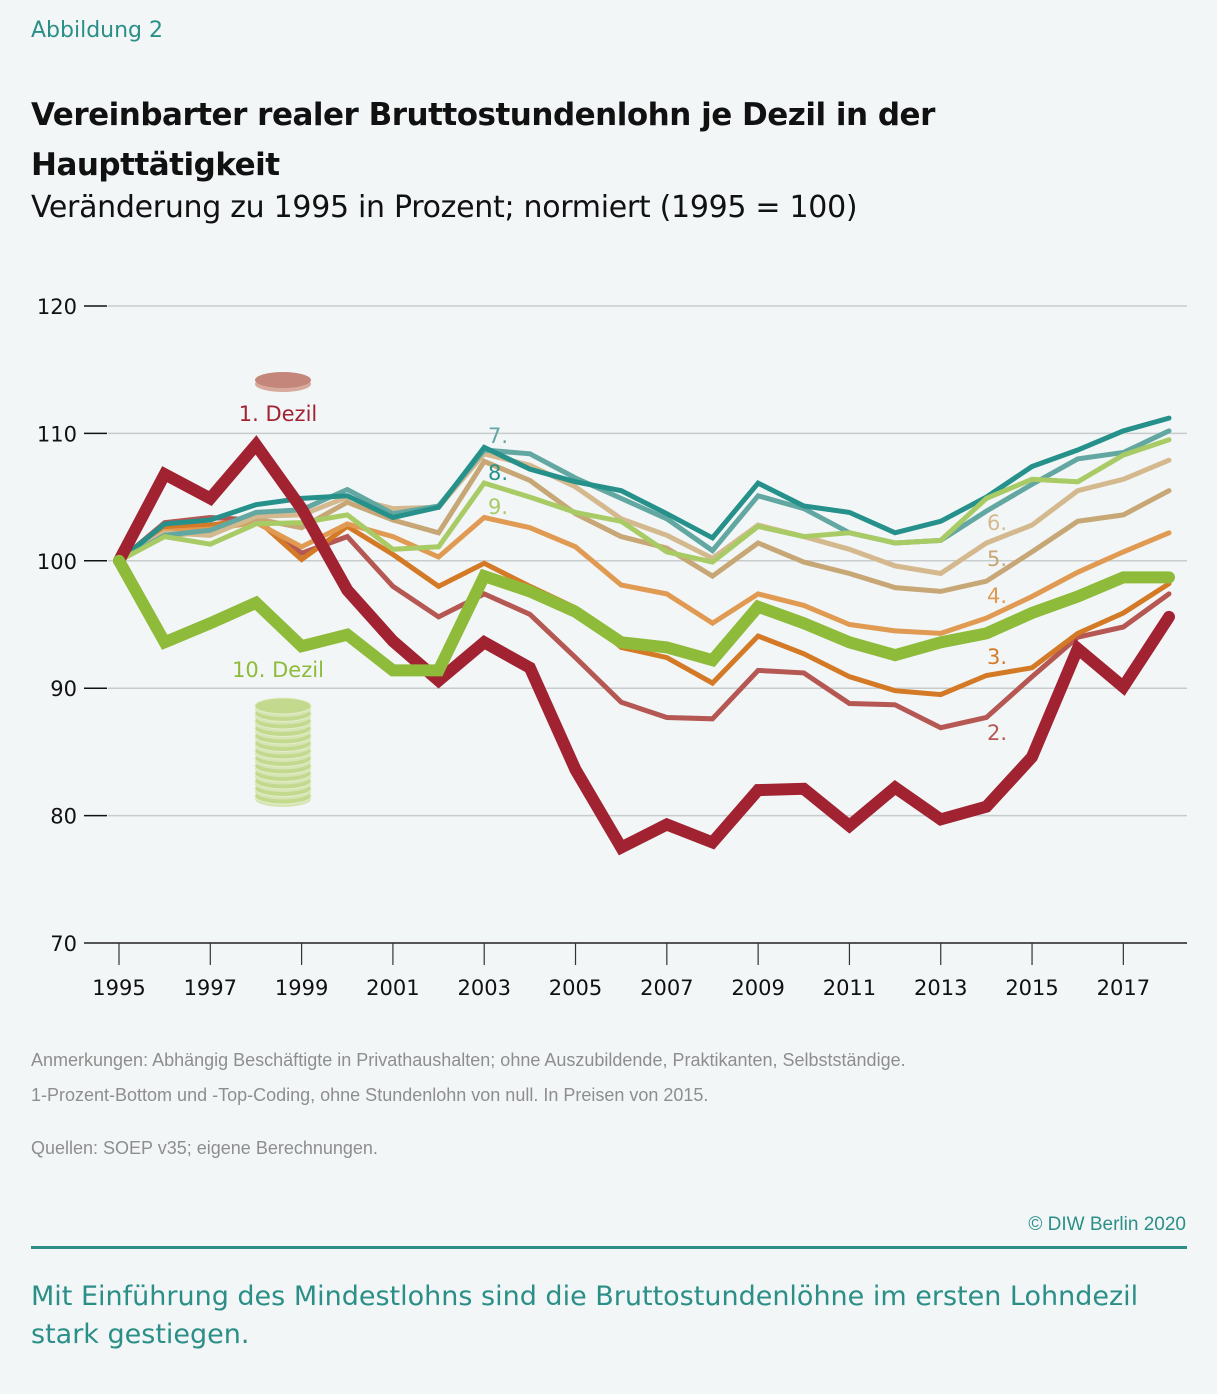 This screenshot has height=1394, width=1217. What do you see at coordinates (498, 436) in the screenshot?
I see `series-label: 7.` at bounding box center [498, 436].